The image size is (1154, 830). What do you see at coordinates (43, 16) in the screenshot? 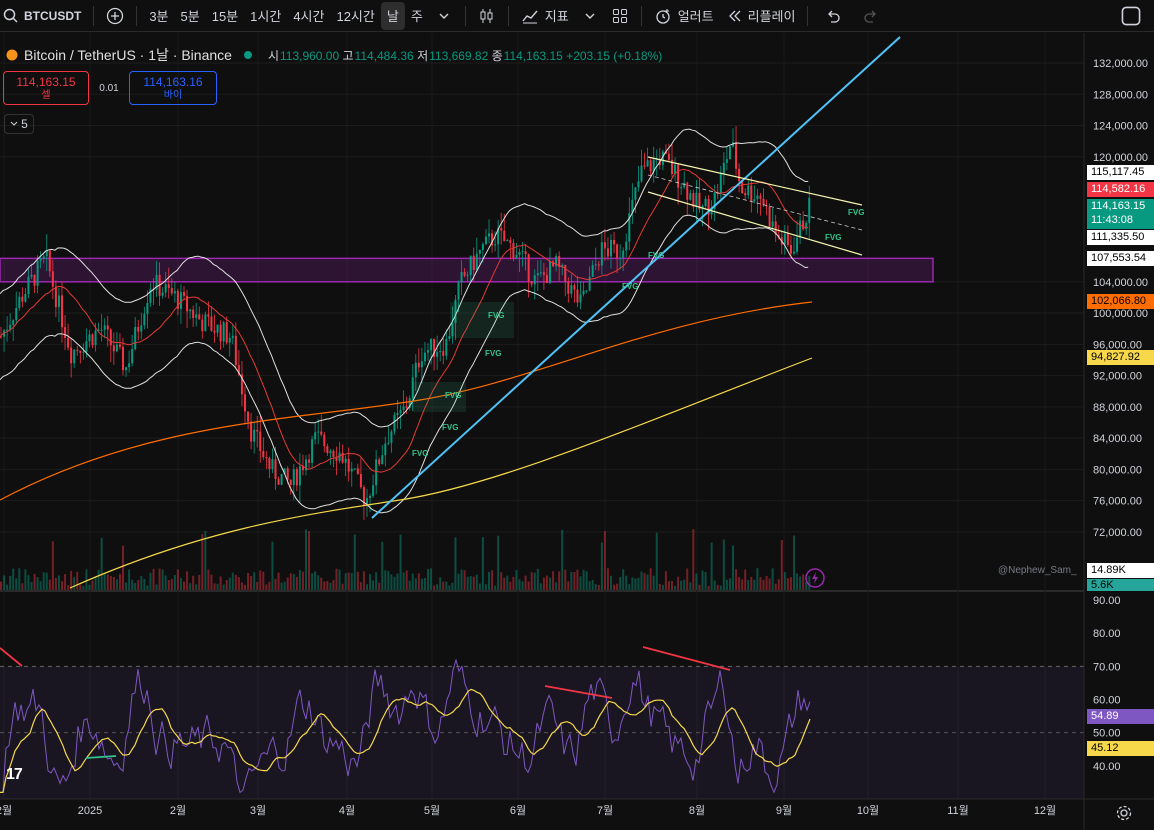
I see `symbol-search: BTCUSDT` at bounding box center [43, 16].